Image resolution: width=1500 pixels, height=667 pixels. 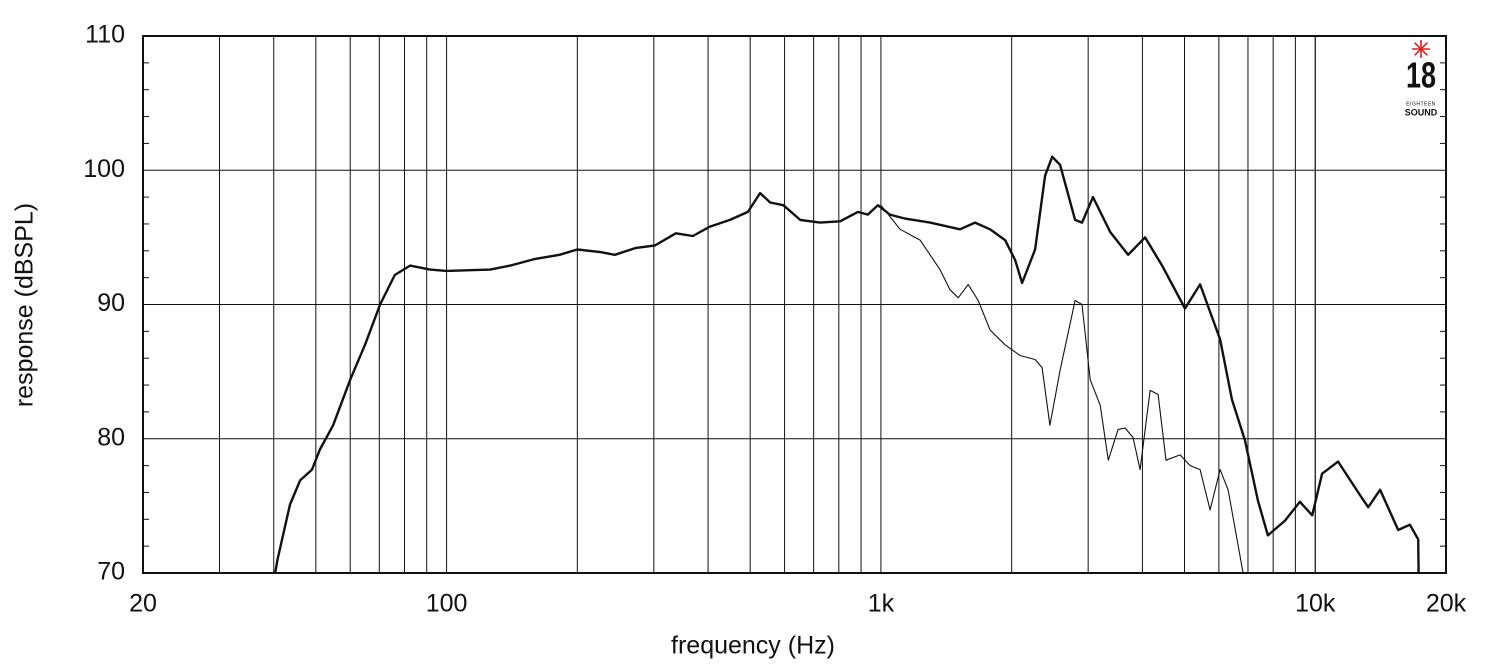 I want to click on logo-text: SOUND, so click(x=1421, y=112).